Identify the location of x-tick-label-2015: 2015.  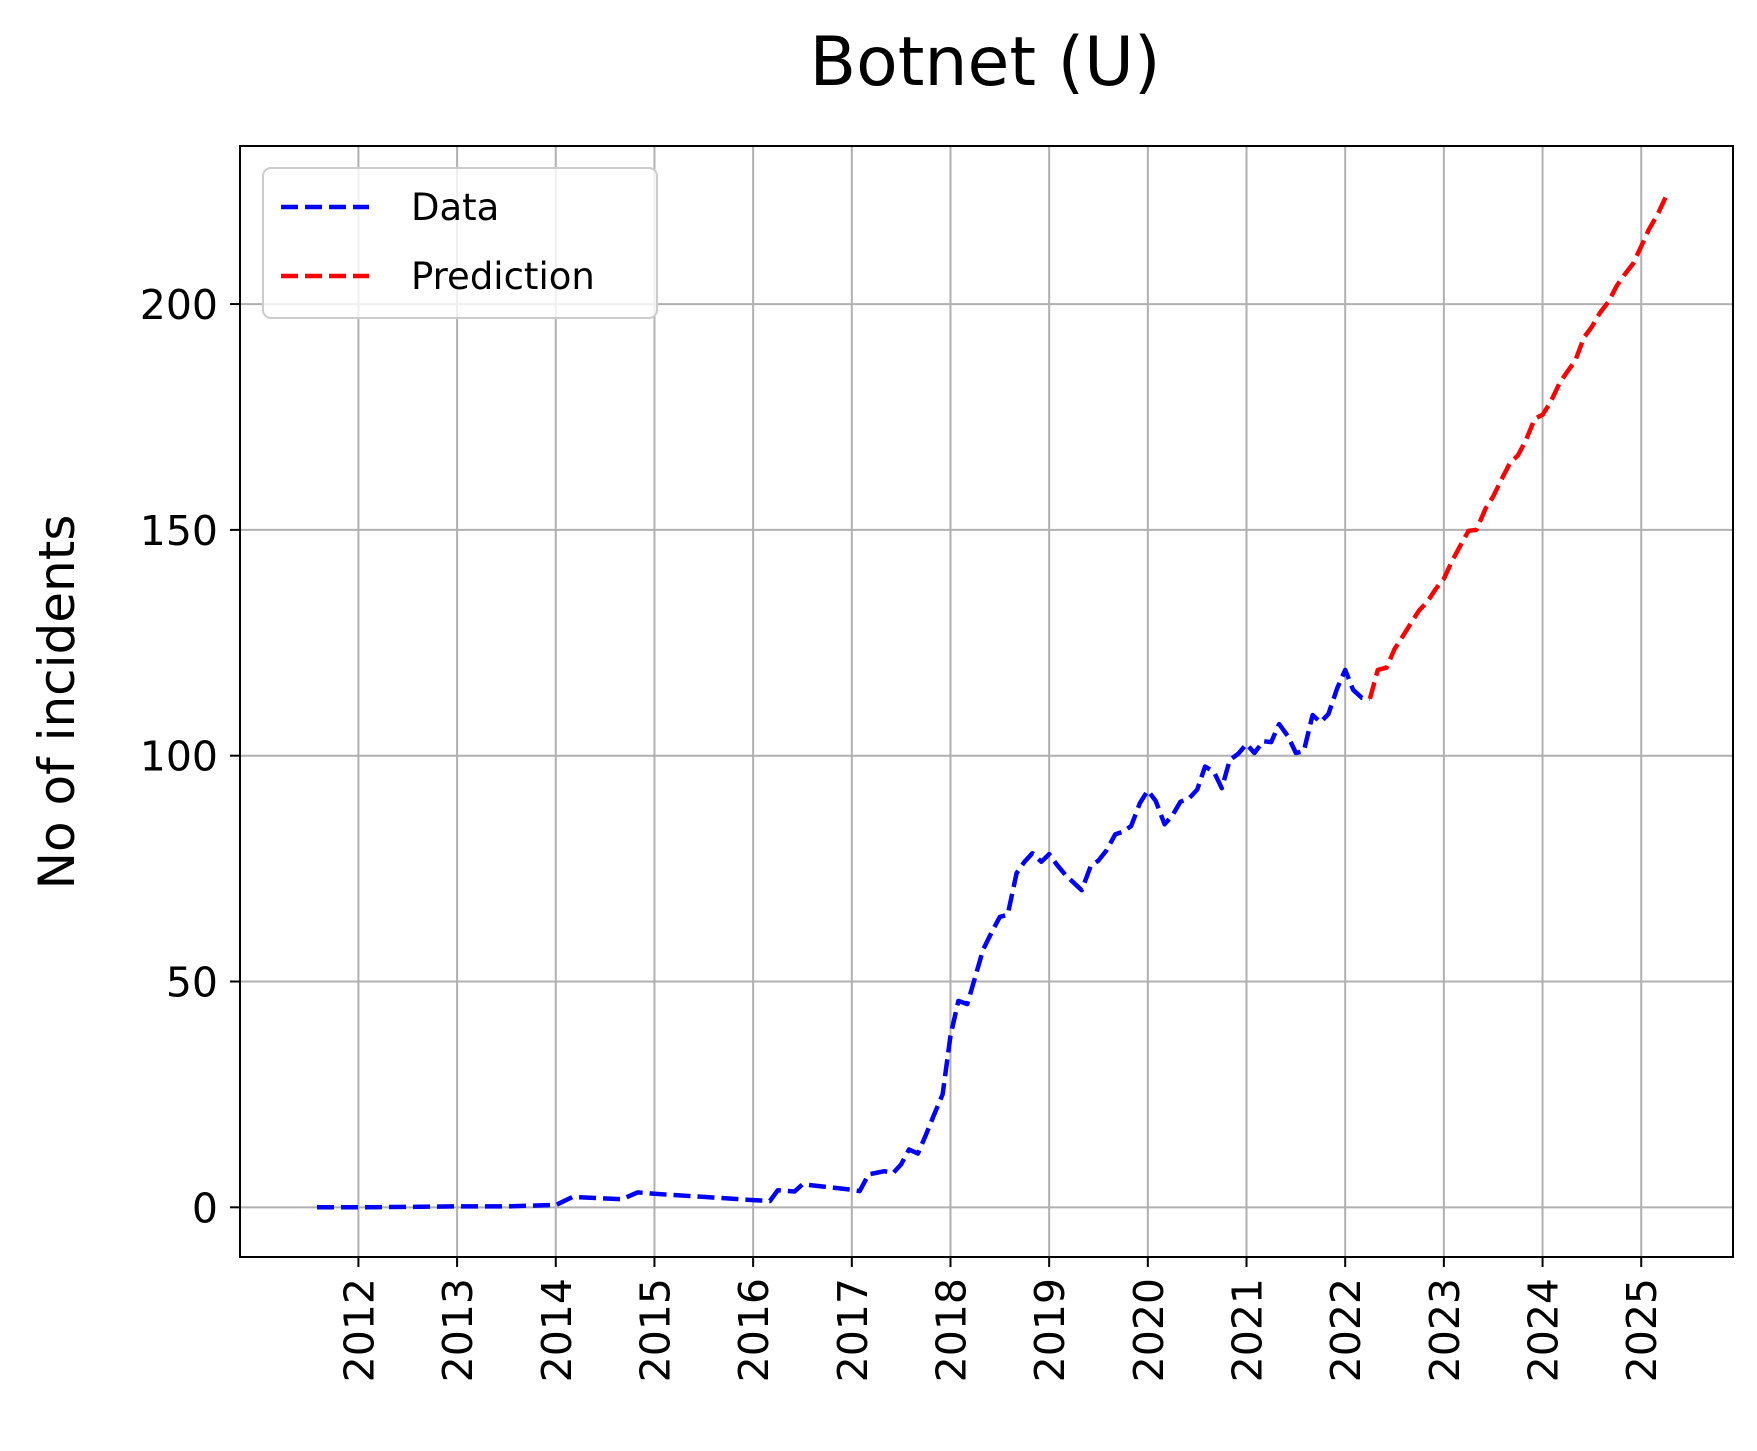
(655, 1330).